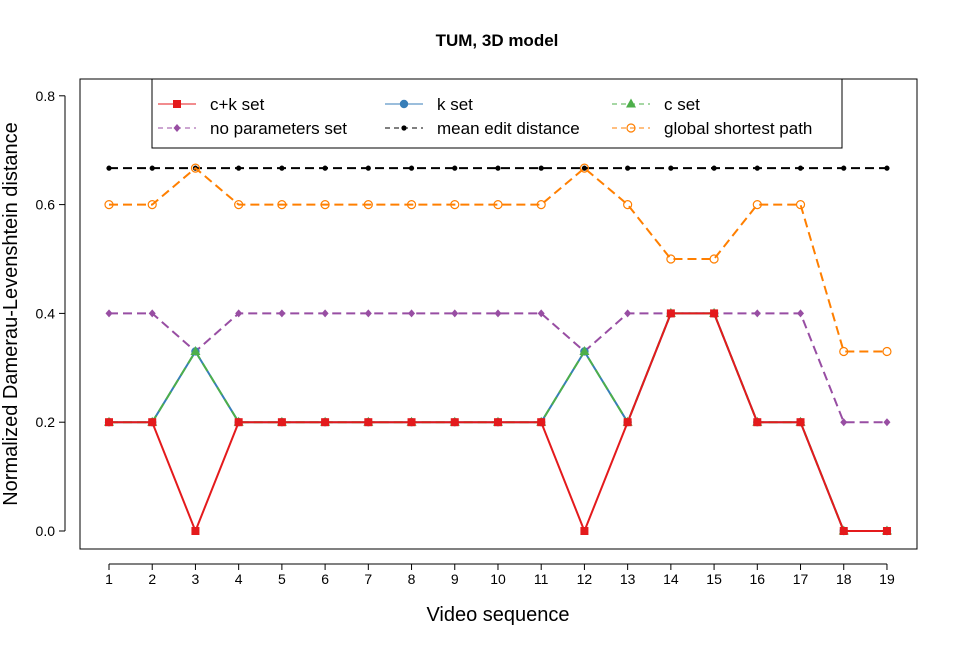 This screenshot has width=957, height=647. I want to click on legend-item-mean-edit-distance: mean edit distance, so click(482, 128).